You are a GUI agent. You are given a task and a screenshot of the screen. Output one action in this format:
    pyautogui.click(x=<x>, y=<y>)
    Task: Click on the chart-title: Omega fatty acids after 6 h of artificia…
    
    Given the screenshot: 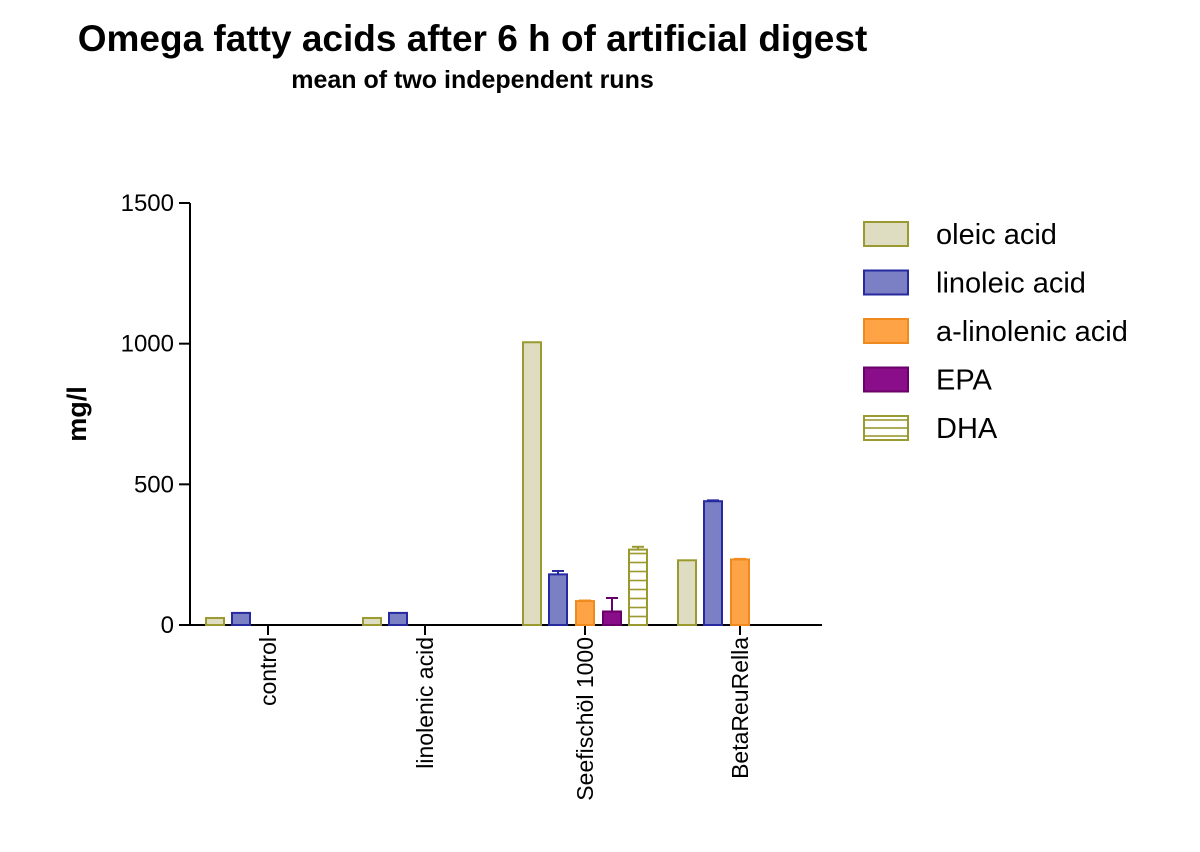 What is the action you would take?
    pyautogui.click(x=472, y=38)
    